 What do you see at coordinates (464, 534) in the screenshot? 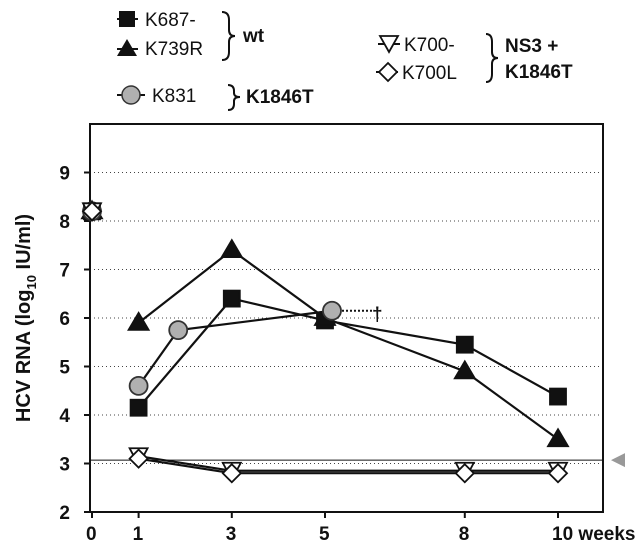
I see `x-tick-label-8: 8` at bounding box center [464, 534].